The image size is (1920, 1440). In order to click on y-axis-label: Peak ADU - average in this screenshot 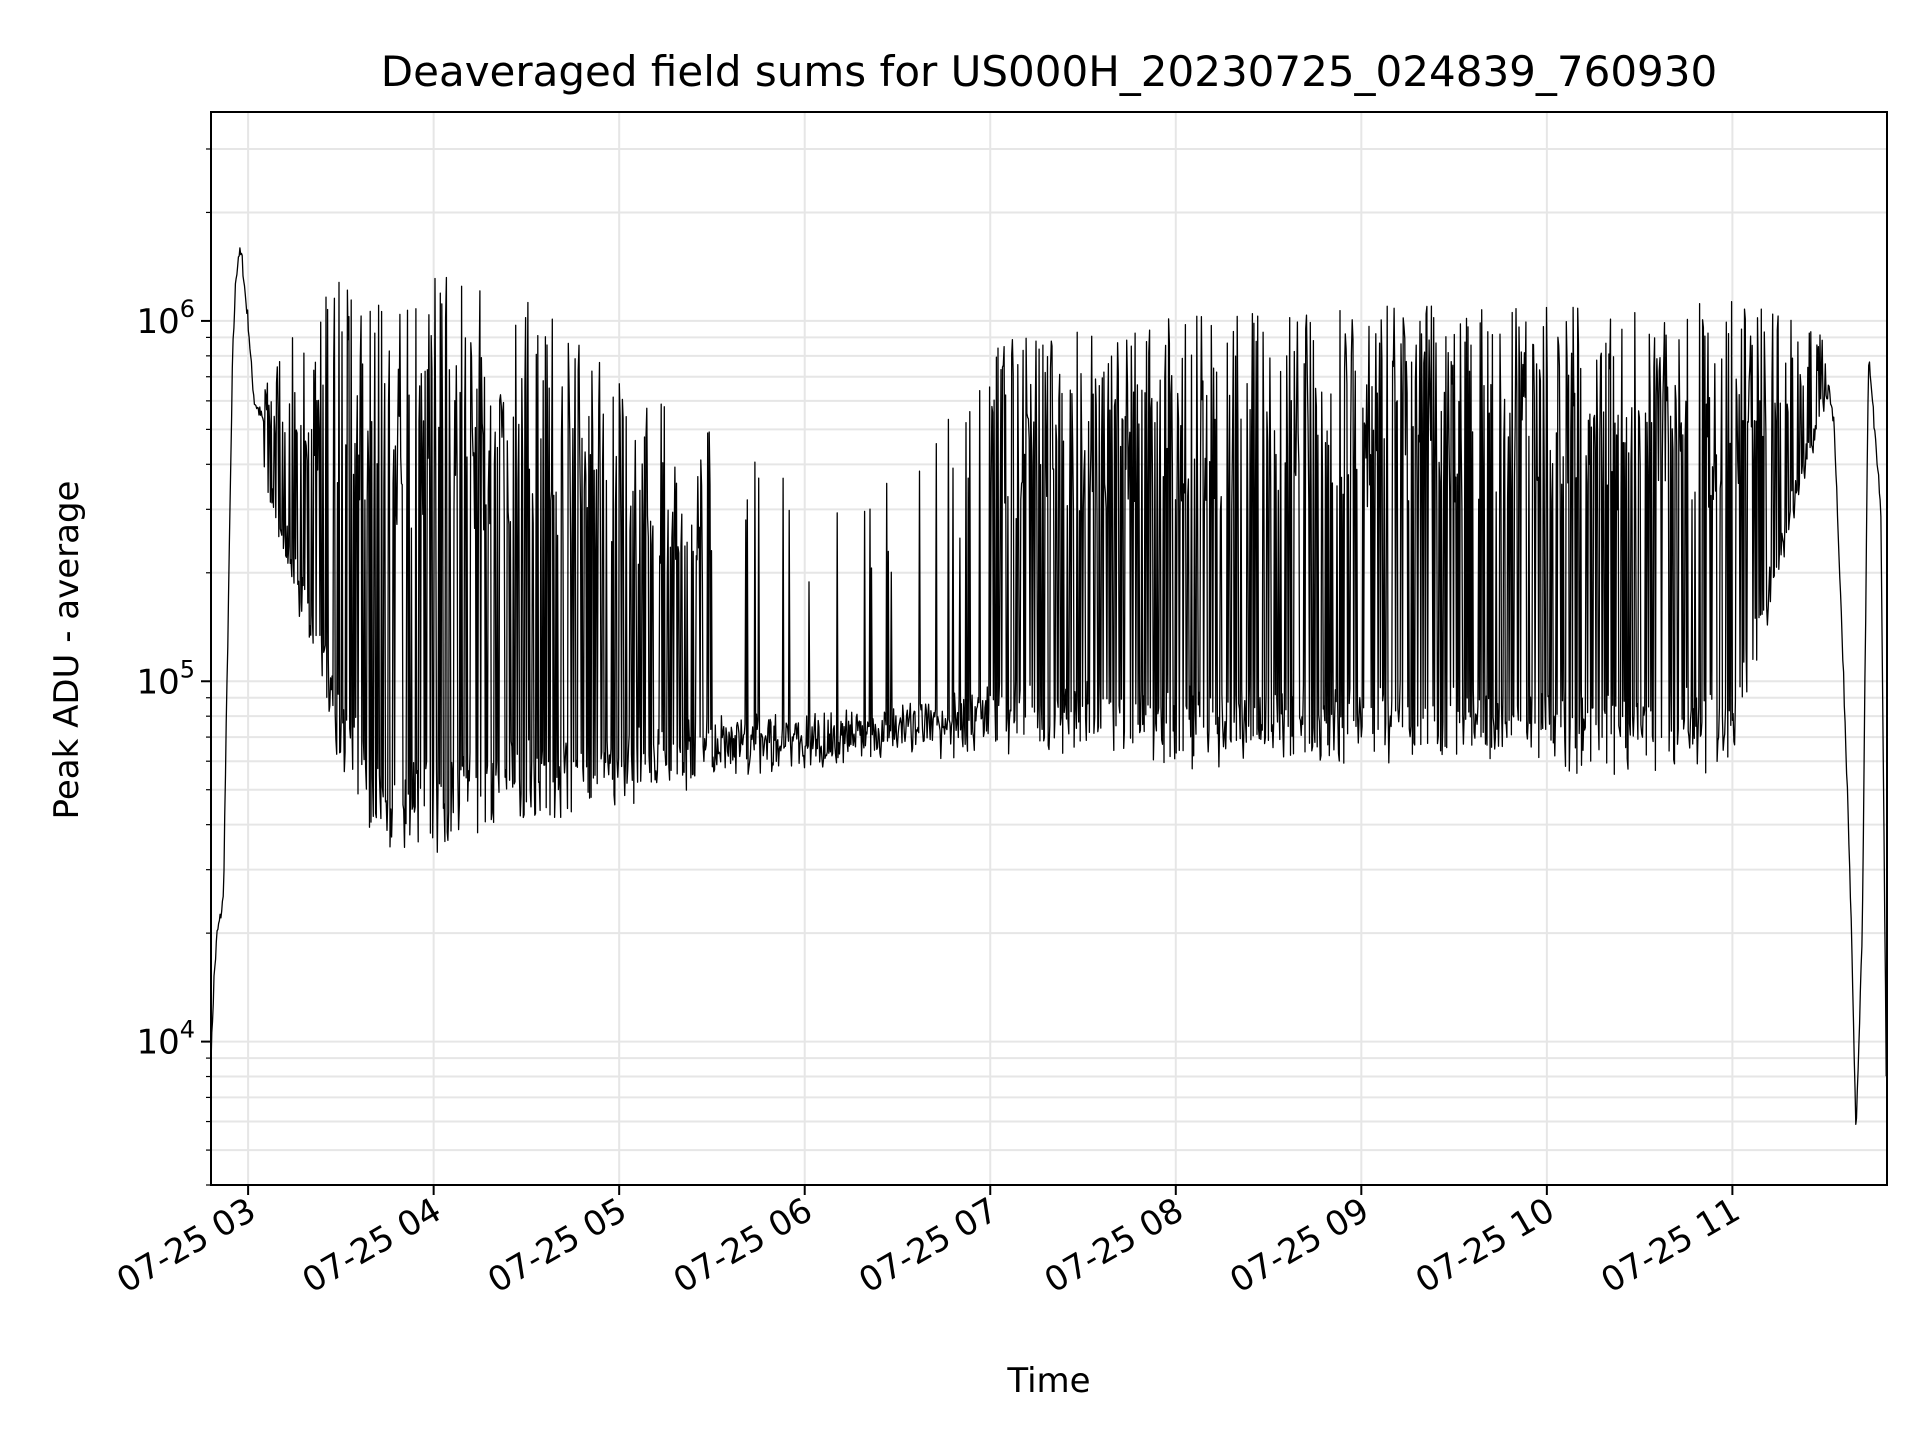, I will do `click(67, 650)`.